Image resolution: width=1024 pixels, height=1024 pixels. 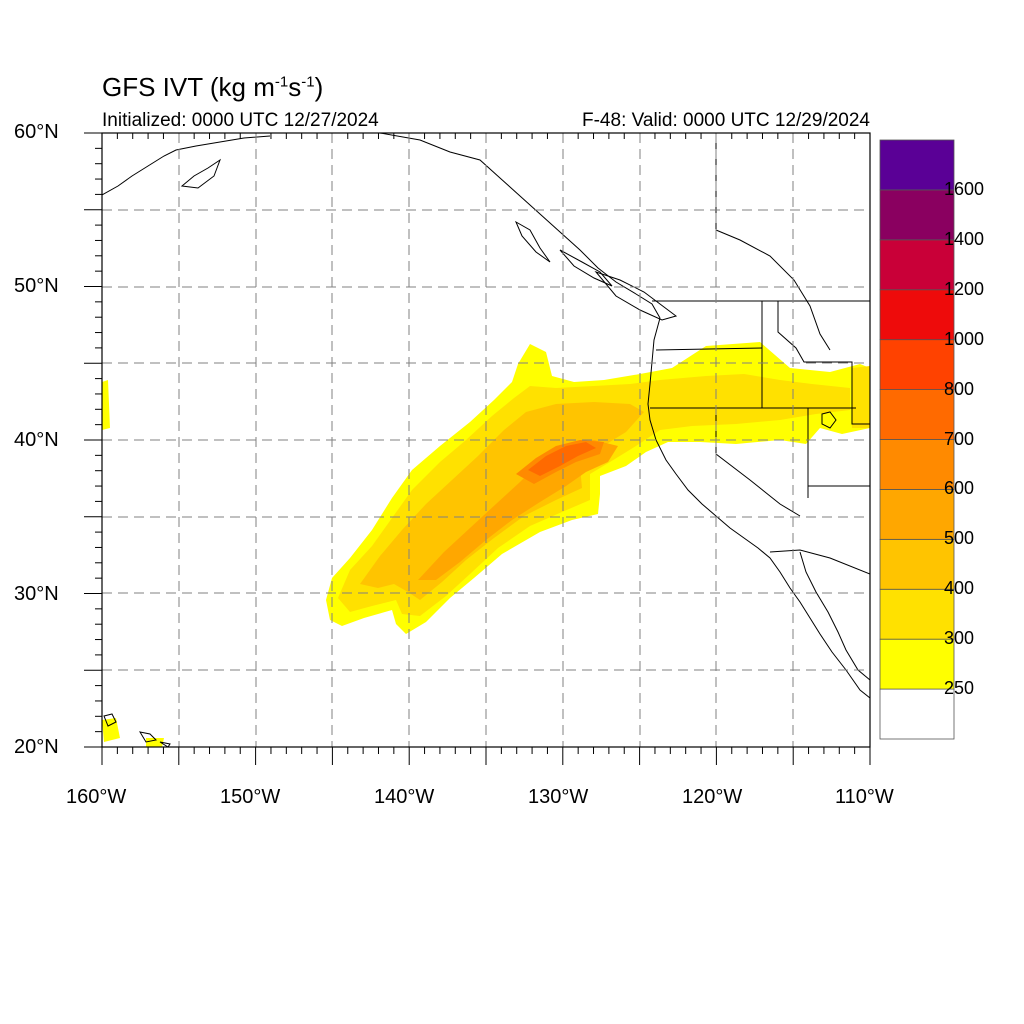 I want to click on coastline-islands-bc, so click(x=563, y=253).